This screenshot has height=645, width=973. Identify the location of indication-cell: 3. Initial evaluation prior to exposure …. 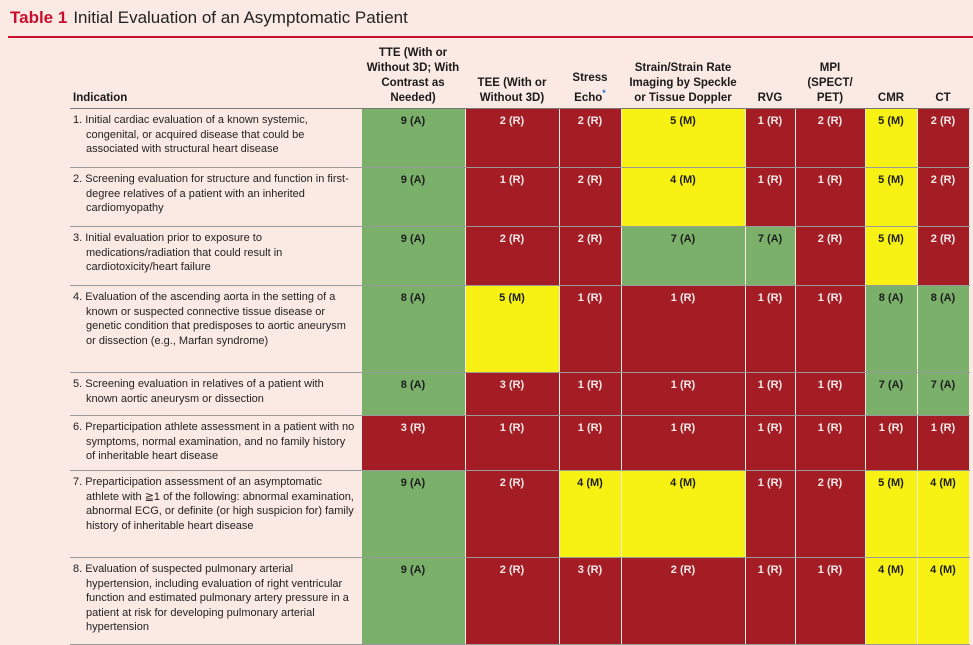
(215, 256).